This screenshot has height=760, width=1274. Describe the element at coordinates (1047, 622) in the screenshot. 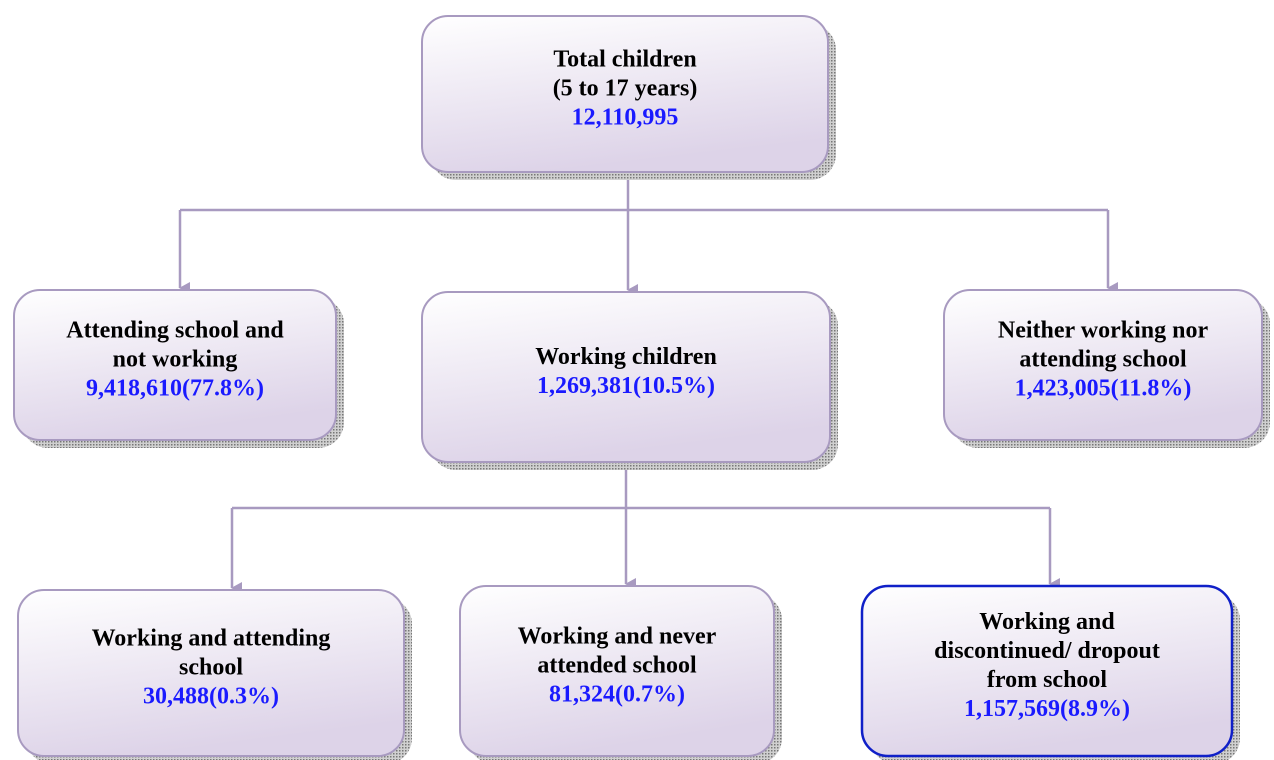

I see `node-label: Working and` at that location.